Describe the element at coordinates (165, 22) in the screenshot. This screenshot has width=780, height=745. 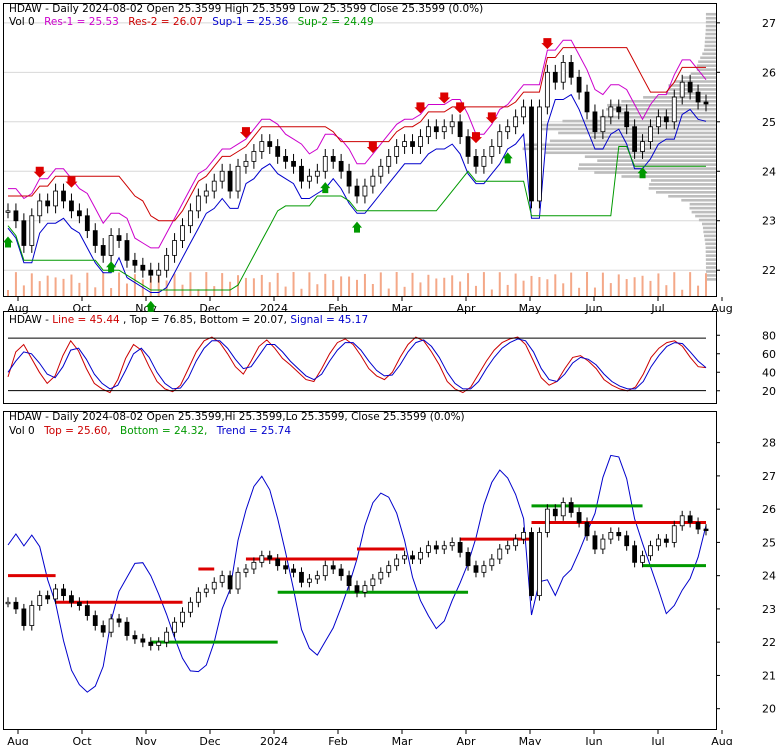
I see `res2-label: Res-2 = 26.07` at that location.